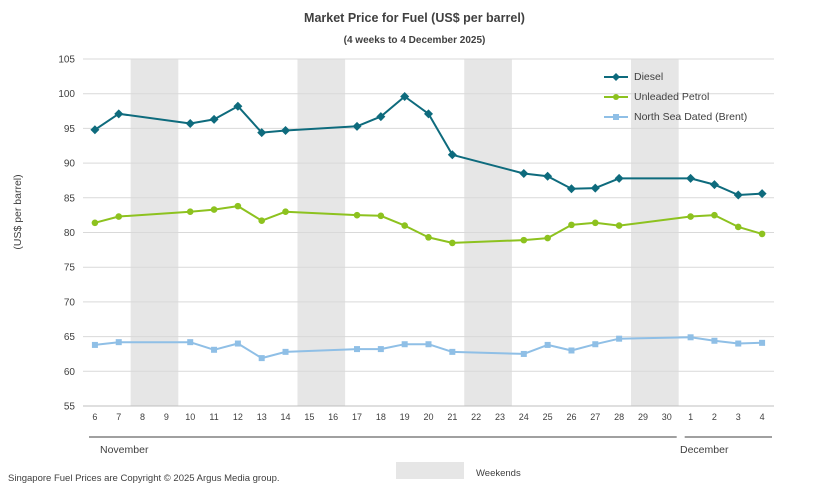  What do you see at coordinates (428, 417) in the screenshot?
I see `x-tick-label-14: 20` at bounding box center [428, 417].